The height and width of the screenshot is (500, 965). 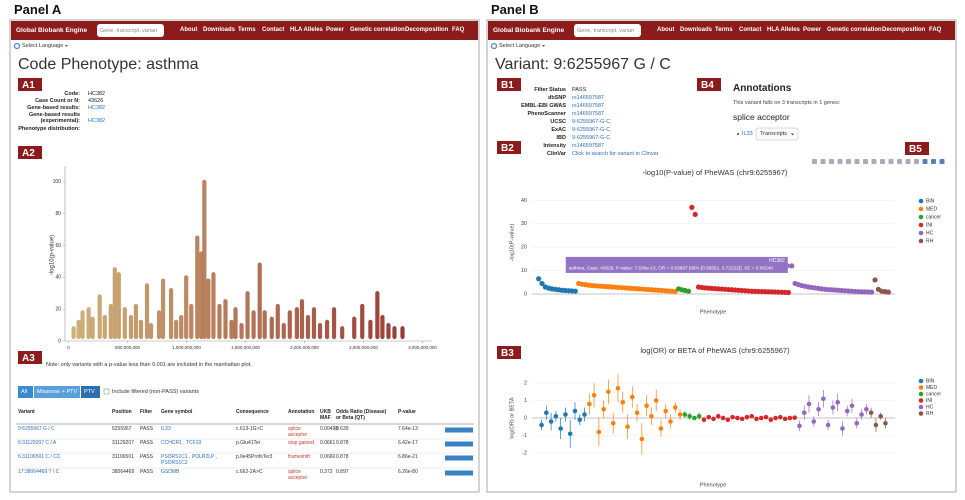 What do you see at coordinates (615, 154) in the screenshot?
I see `info-value: Click to search for variant in Clinvar` at bounding box center [615, 154].